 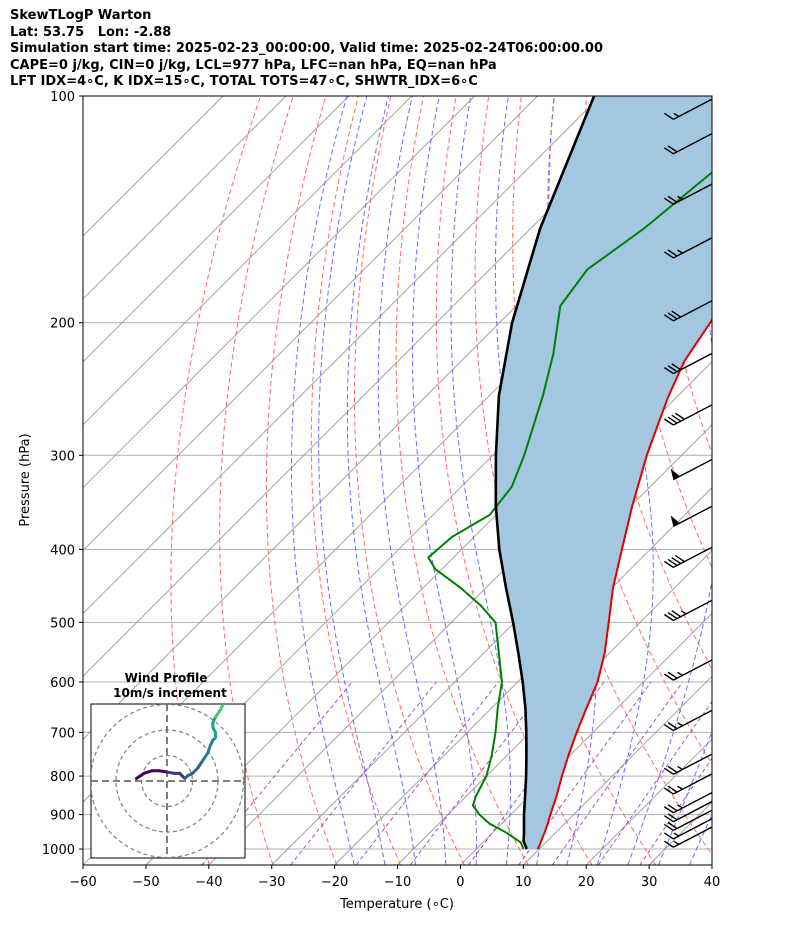 What do you see at coordinates (145, 882) in the screenshot?
I see `x-tick-label: −50` at bounding box center [145, 882].